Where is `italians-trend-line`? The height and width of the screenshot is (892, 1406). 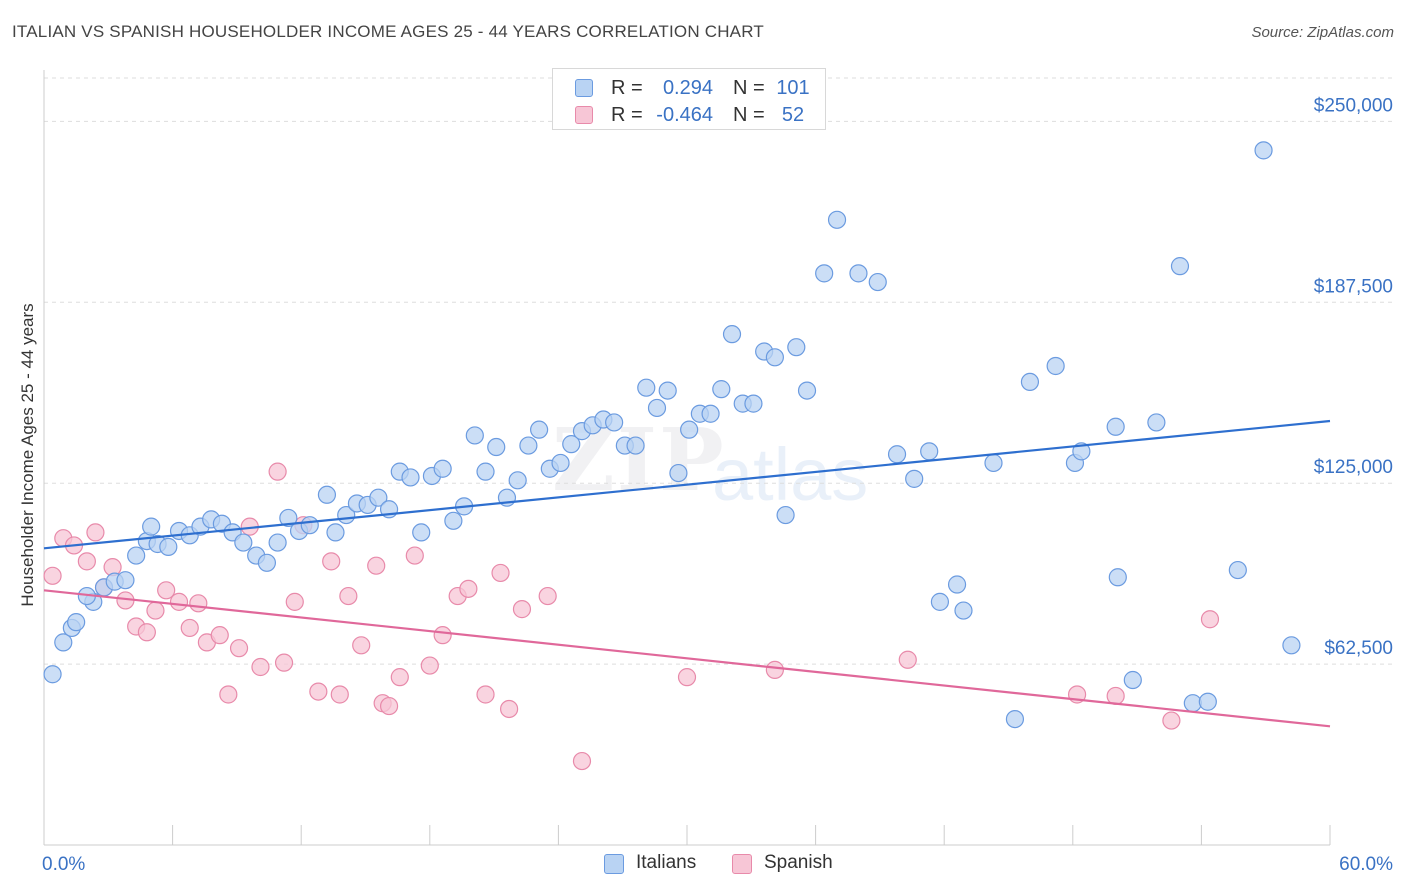
italians-trend-line is located at coordinates (687, 484).